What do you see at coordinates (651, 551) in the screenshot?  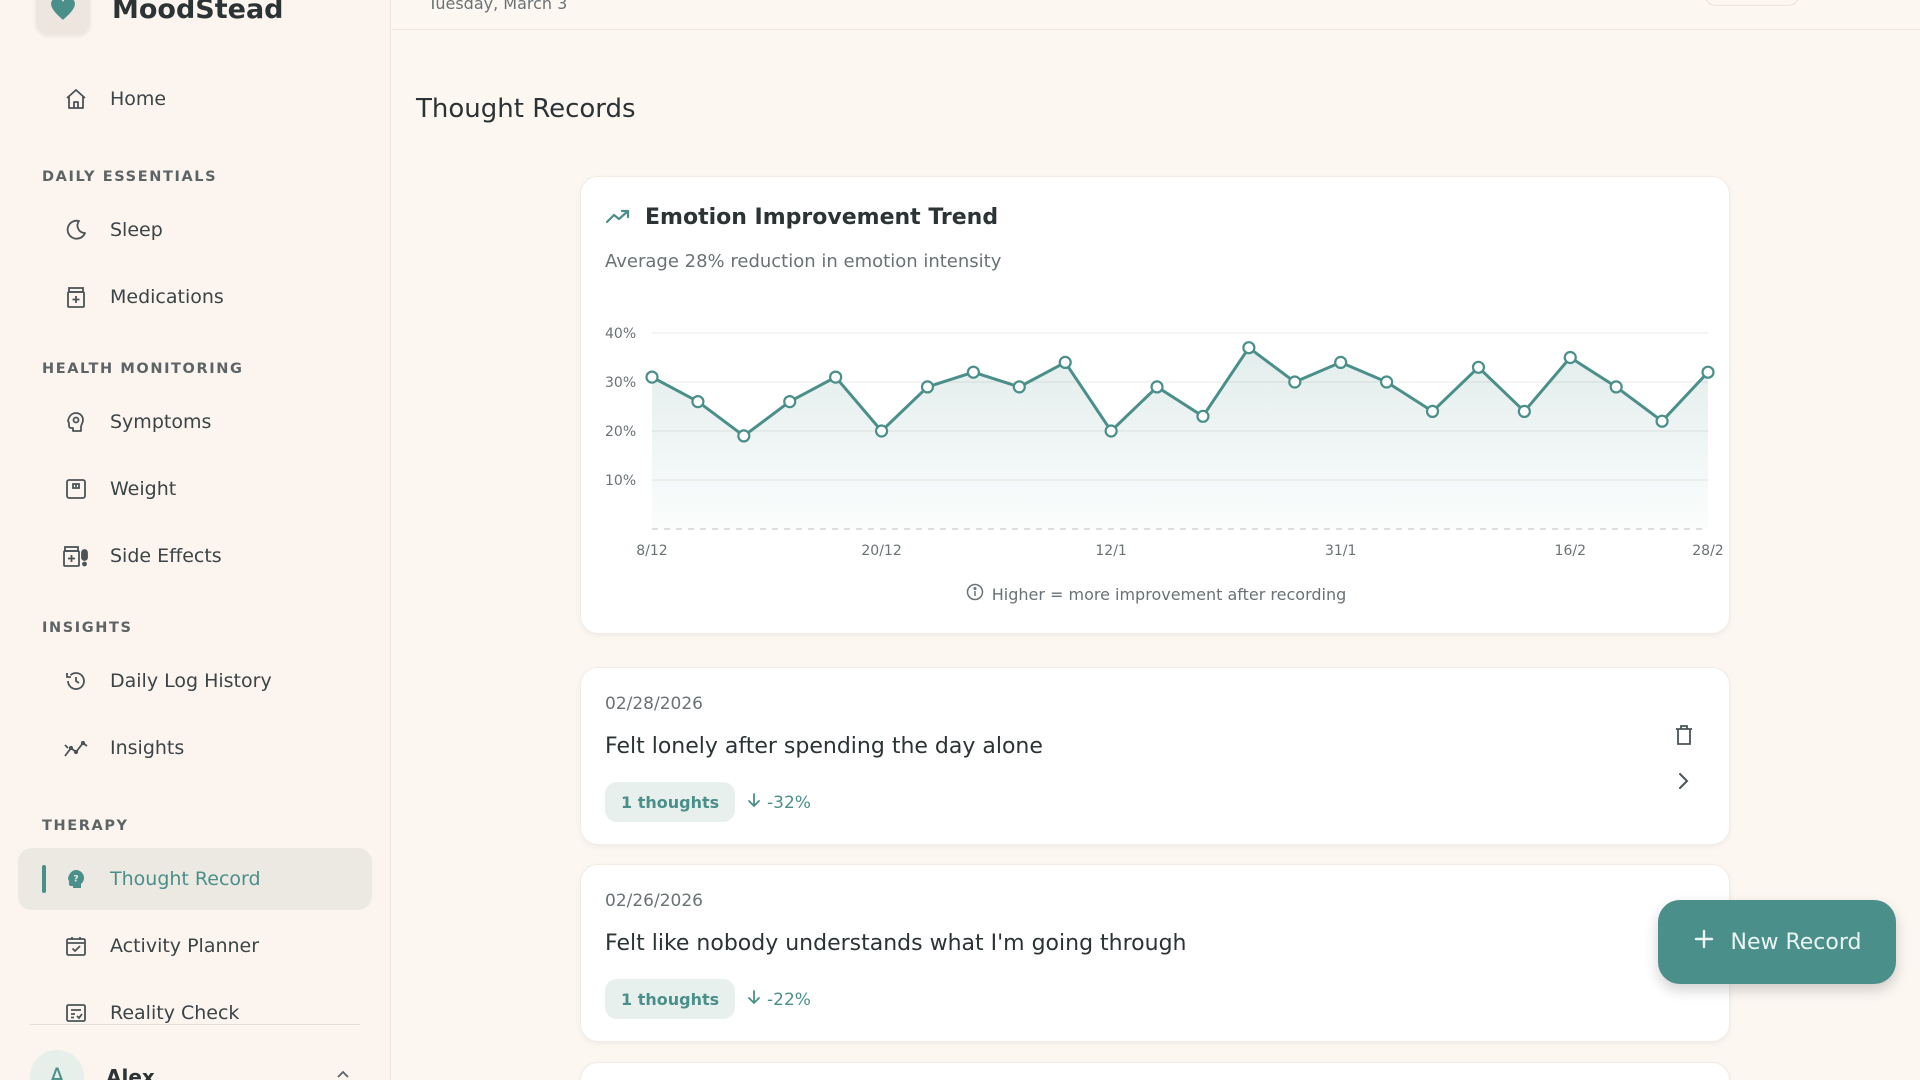 I see `x-tick-label: 8/12` at bounding box center [651, 551].